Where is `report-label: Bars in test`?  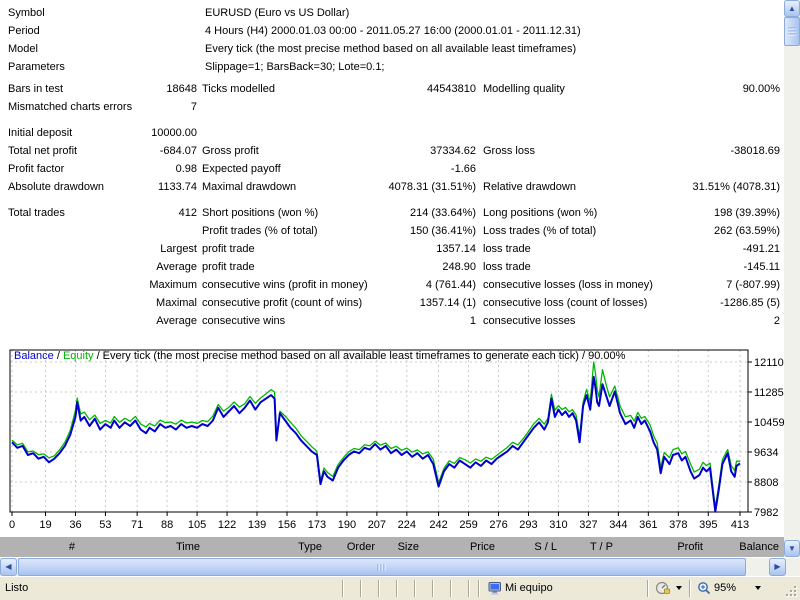 report-label: Bars in test is located at coordinates (36, 89).